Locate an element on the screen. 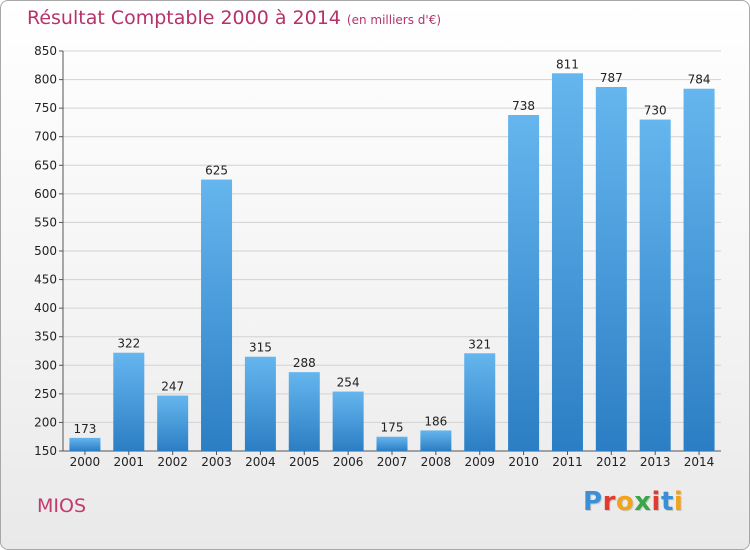 The height and width of the screenshot is (550, 750). data-label-2004: 315 is located at coordinates (260, 348).